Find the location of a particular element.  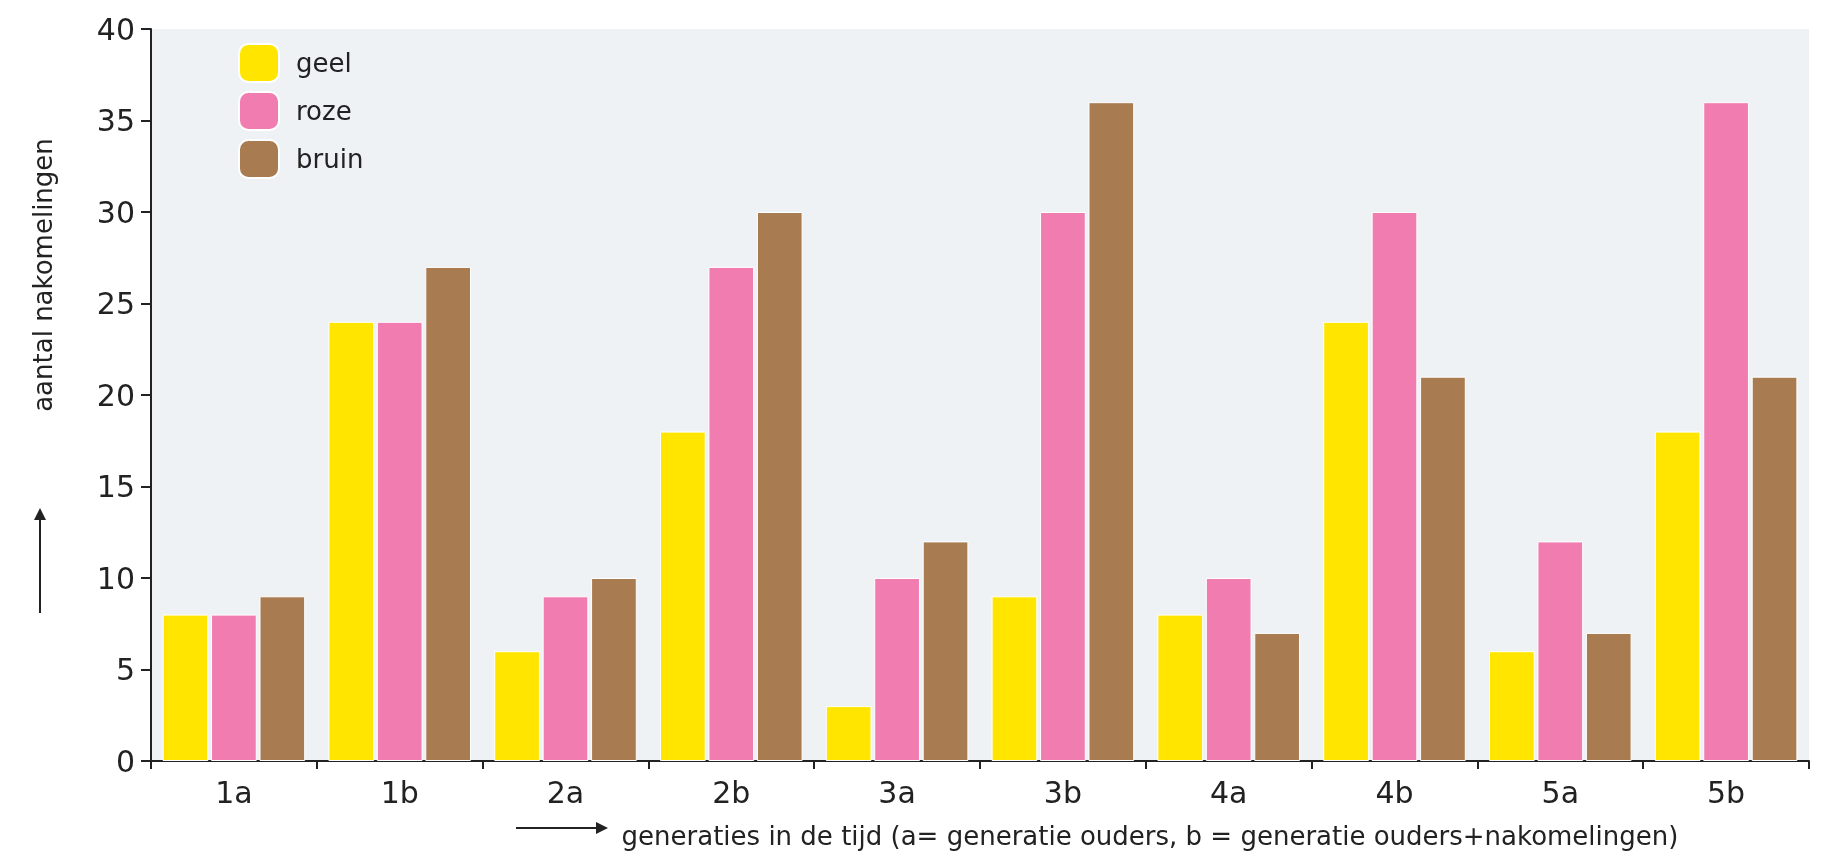

y-tick-label: 5 is located at coordinates (125, 669).